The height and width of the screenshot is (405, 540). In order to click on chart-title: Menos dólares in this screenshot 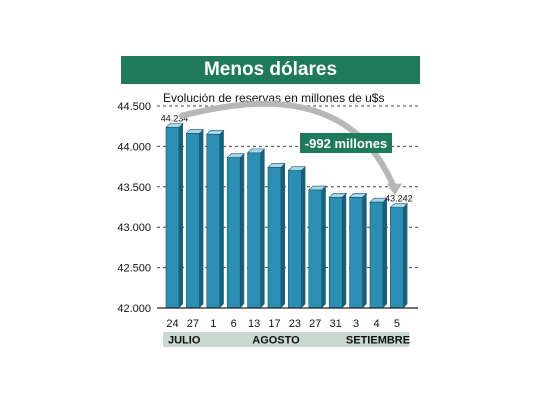, I will do `click(270, 69)`.